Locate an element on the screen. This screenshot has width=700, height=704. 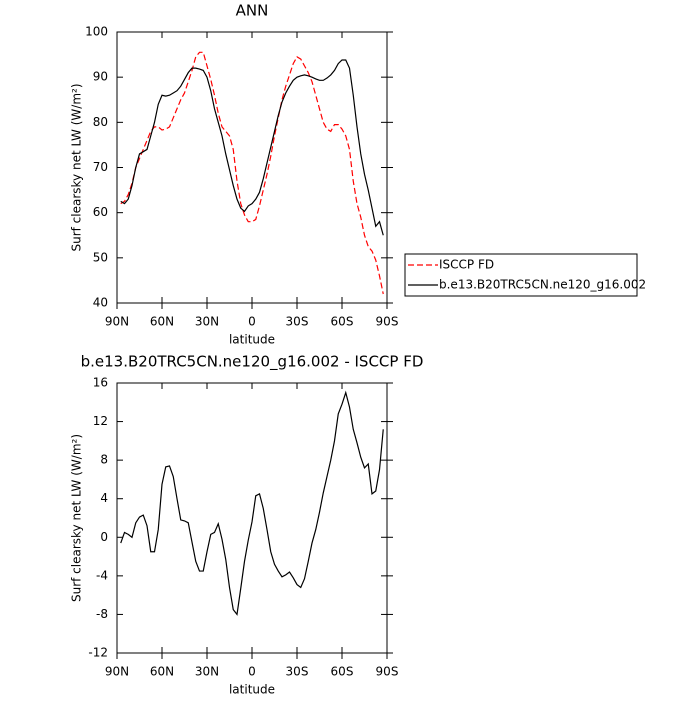
chart-title: b.e13.B20TRC5CN.ne120_g16.002 - ISCCP FD is located at coordinates (252, 362).